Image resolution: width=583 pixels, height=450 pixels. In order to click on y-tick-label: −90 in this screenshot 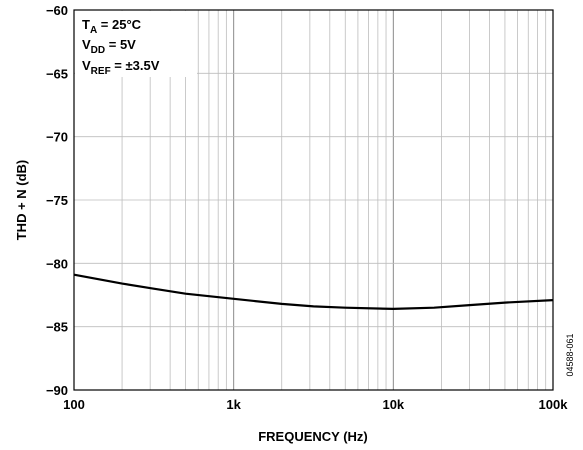, I will do `click(57, 390)`.